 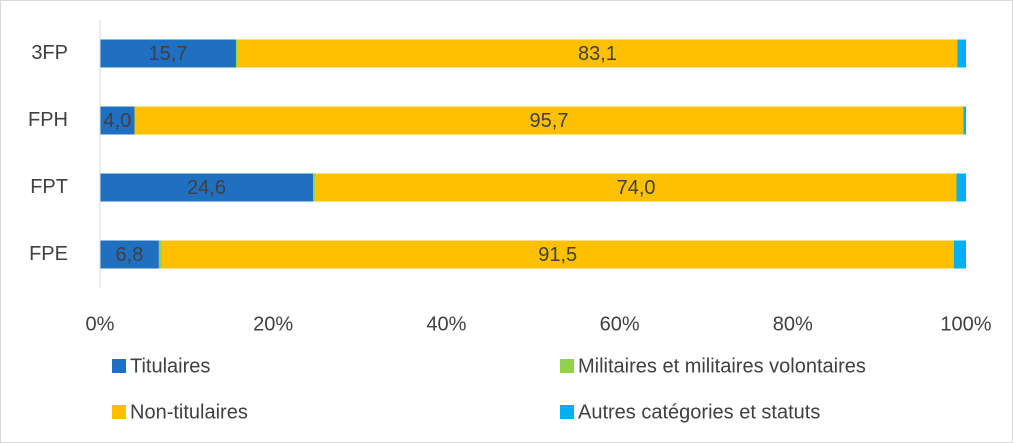 What do you see at coordinates (620, 324) in the screenshot?
I see `x-tick-label: 60%` at bounding box center [620, 324].